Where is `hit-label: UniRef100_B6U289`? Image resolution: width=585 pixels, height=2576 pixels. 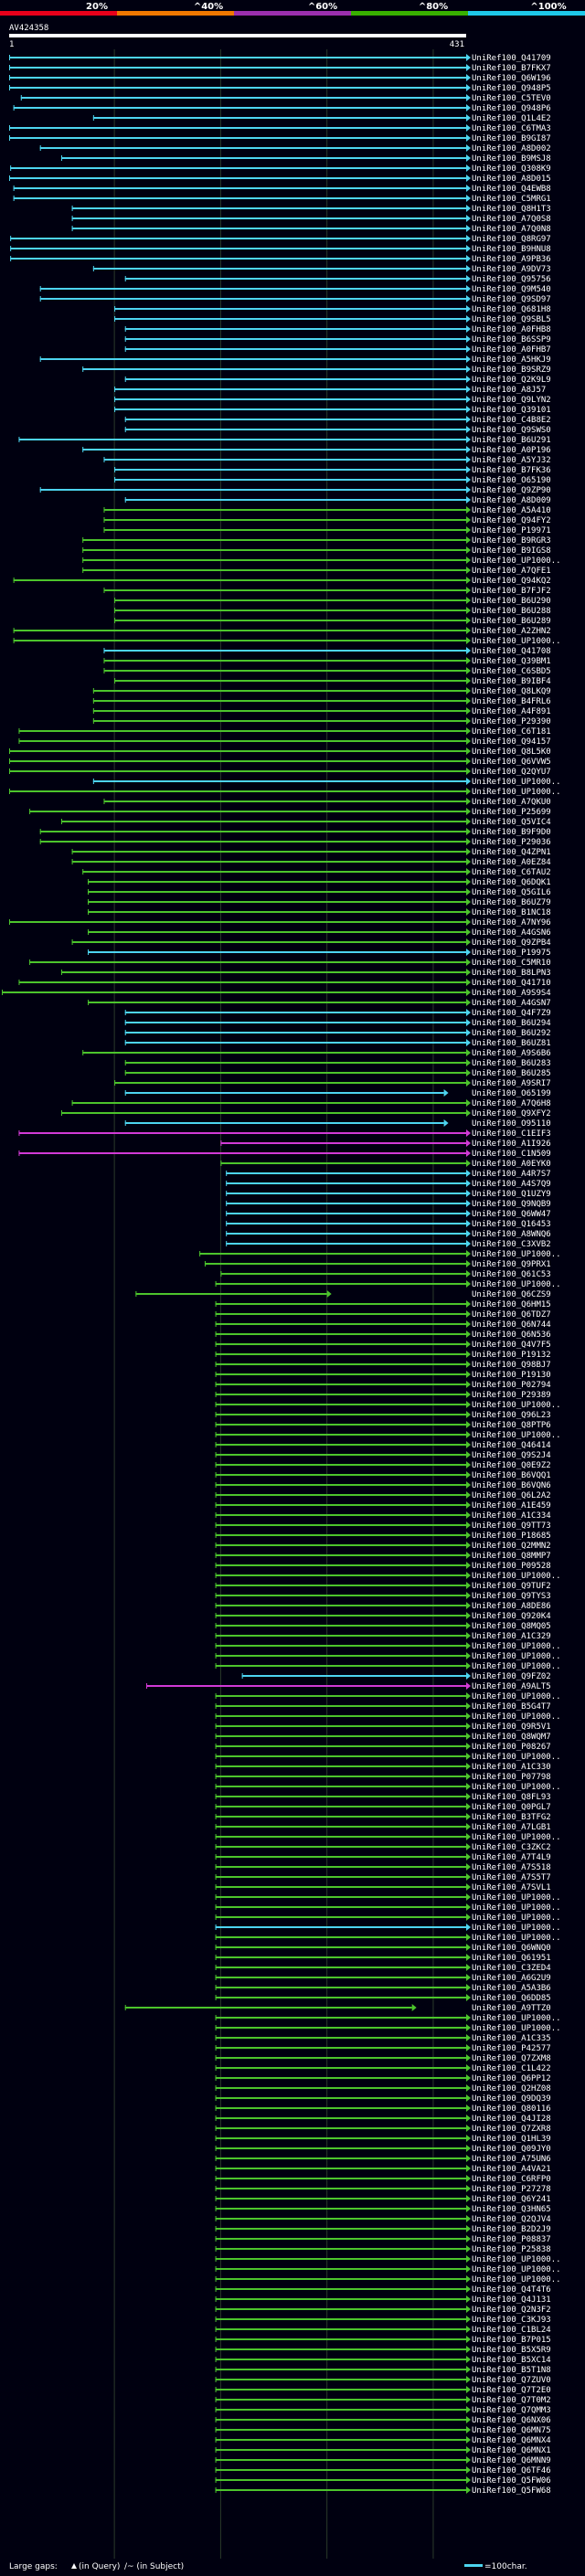 hit-label: UniRef100_B6U289 is located at coordinates (512, 621).